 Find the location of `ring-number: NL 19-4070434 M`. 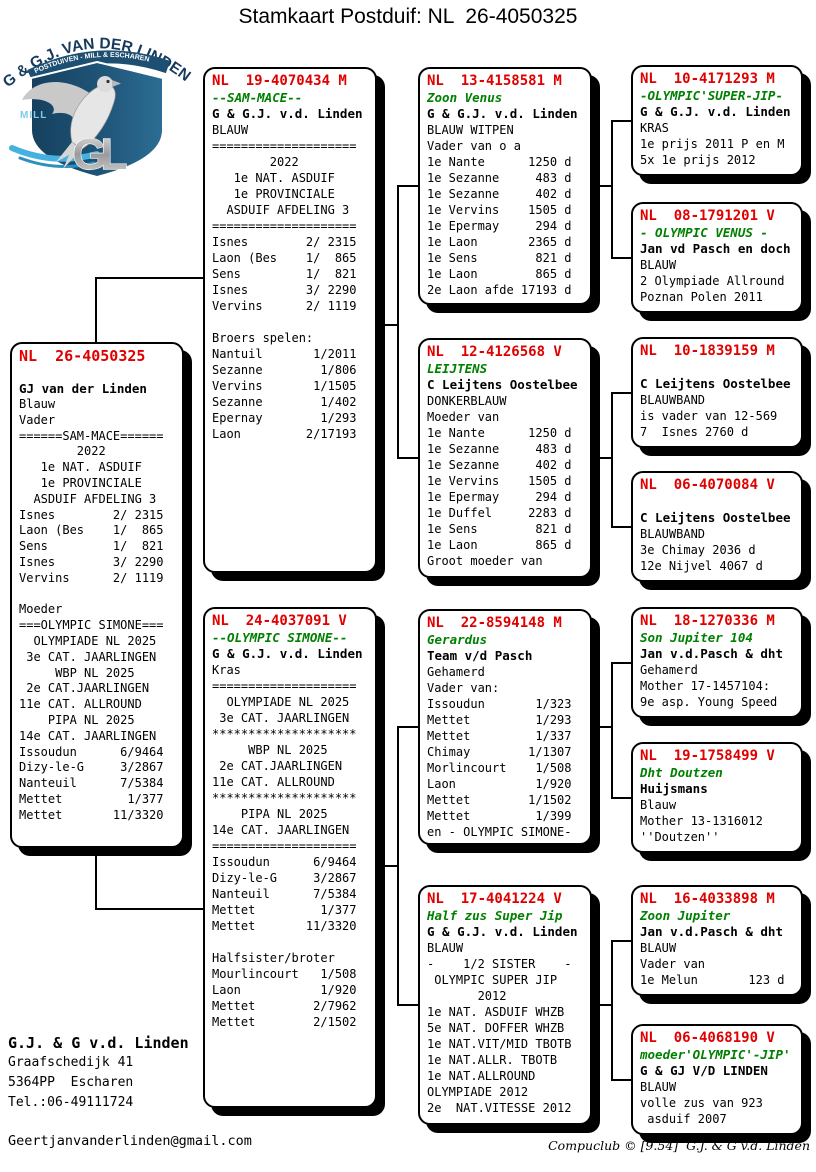

ring-number: NL 19-4070434 M is located at coordinates (279, 81).